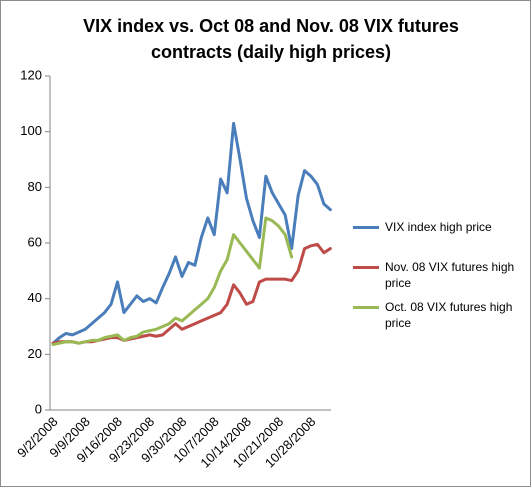  I want to click on y-tick-label: 120, so click(31, 74).